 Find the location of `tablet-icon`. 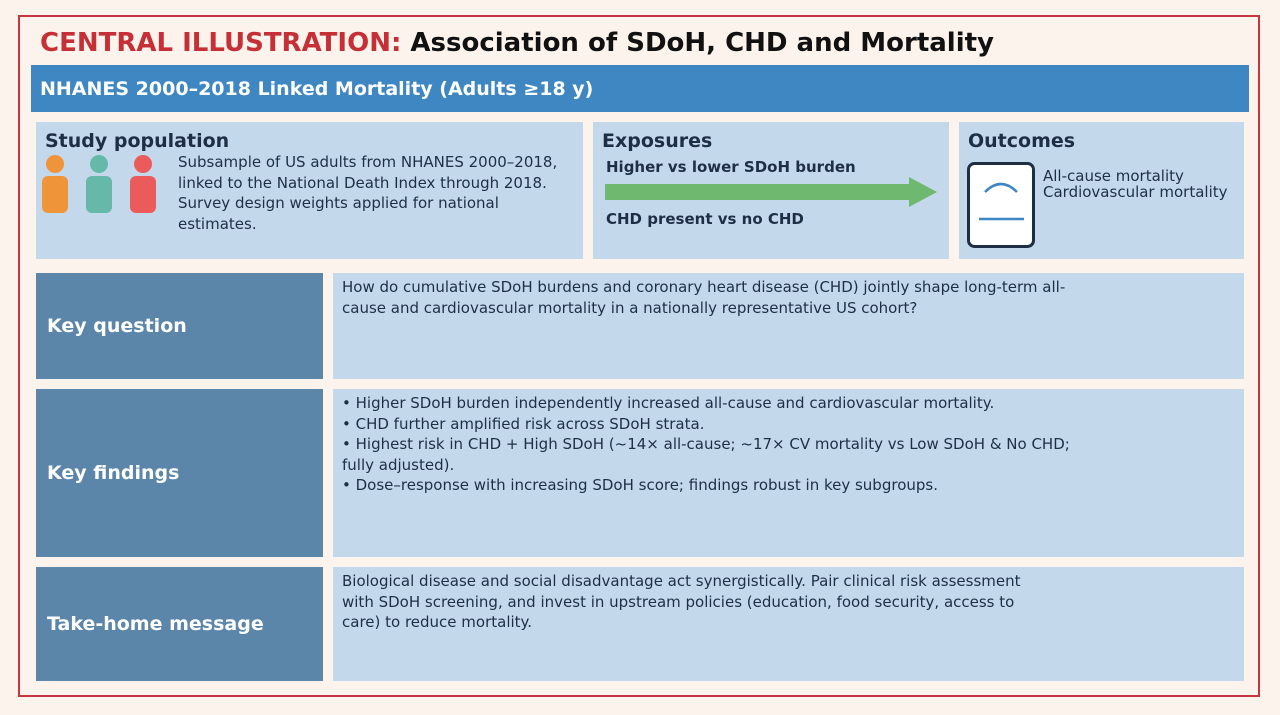

tablet-icon is located at coordinates (1001, 205).